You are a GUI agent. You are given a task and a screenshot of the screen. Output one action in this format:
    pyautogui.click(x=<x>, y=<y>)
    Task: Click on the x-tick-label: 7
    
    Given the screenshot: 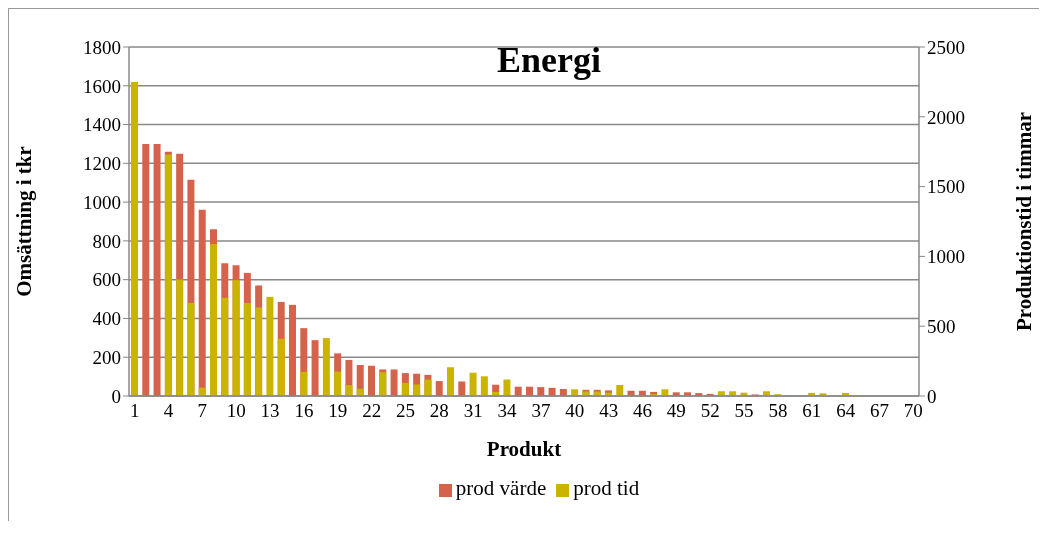 What is the action you would take?
    pyautogui.click(x=202, y=411)
    